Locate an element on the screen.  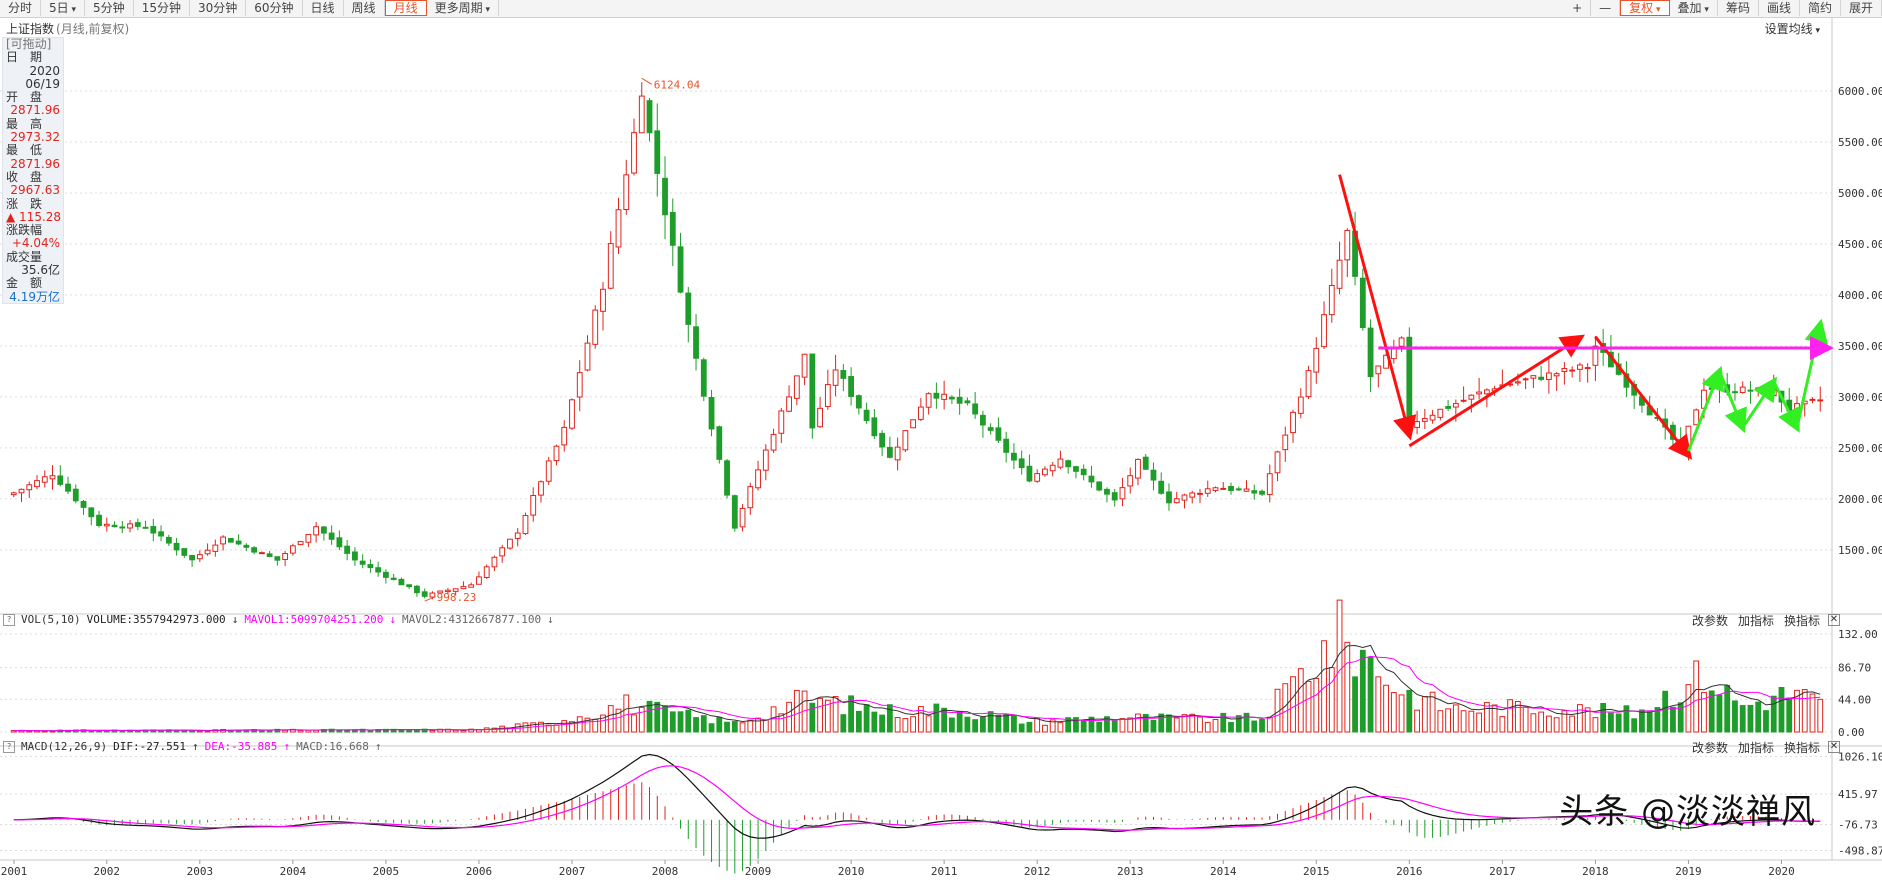
toolbar-right-button-7: 展开 is located at coordinates (1861, 8).